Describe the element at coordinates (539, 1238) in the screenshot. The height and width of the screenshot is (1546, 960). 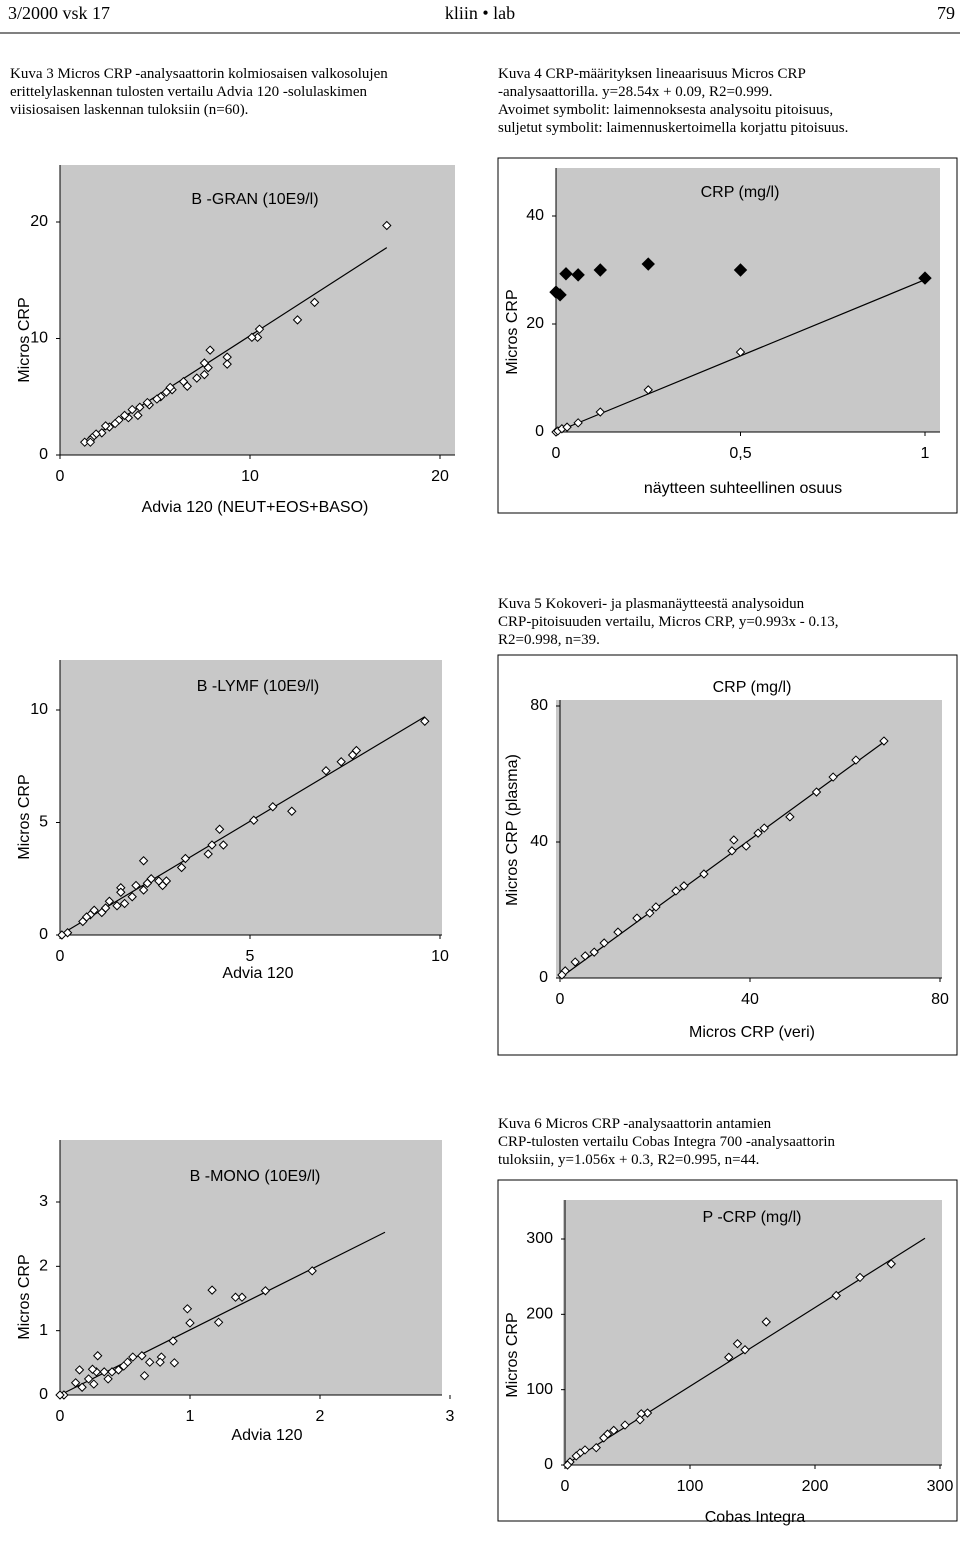
I see `y-tick-label: 300` at that location.